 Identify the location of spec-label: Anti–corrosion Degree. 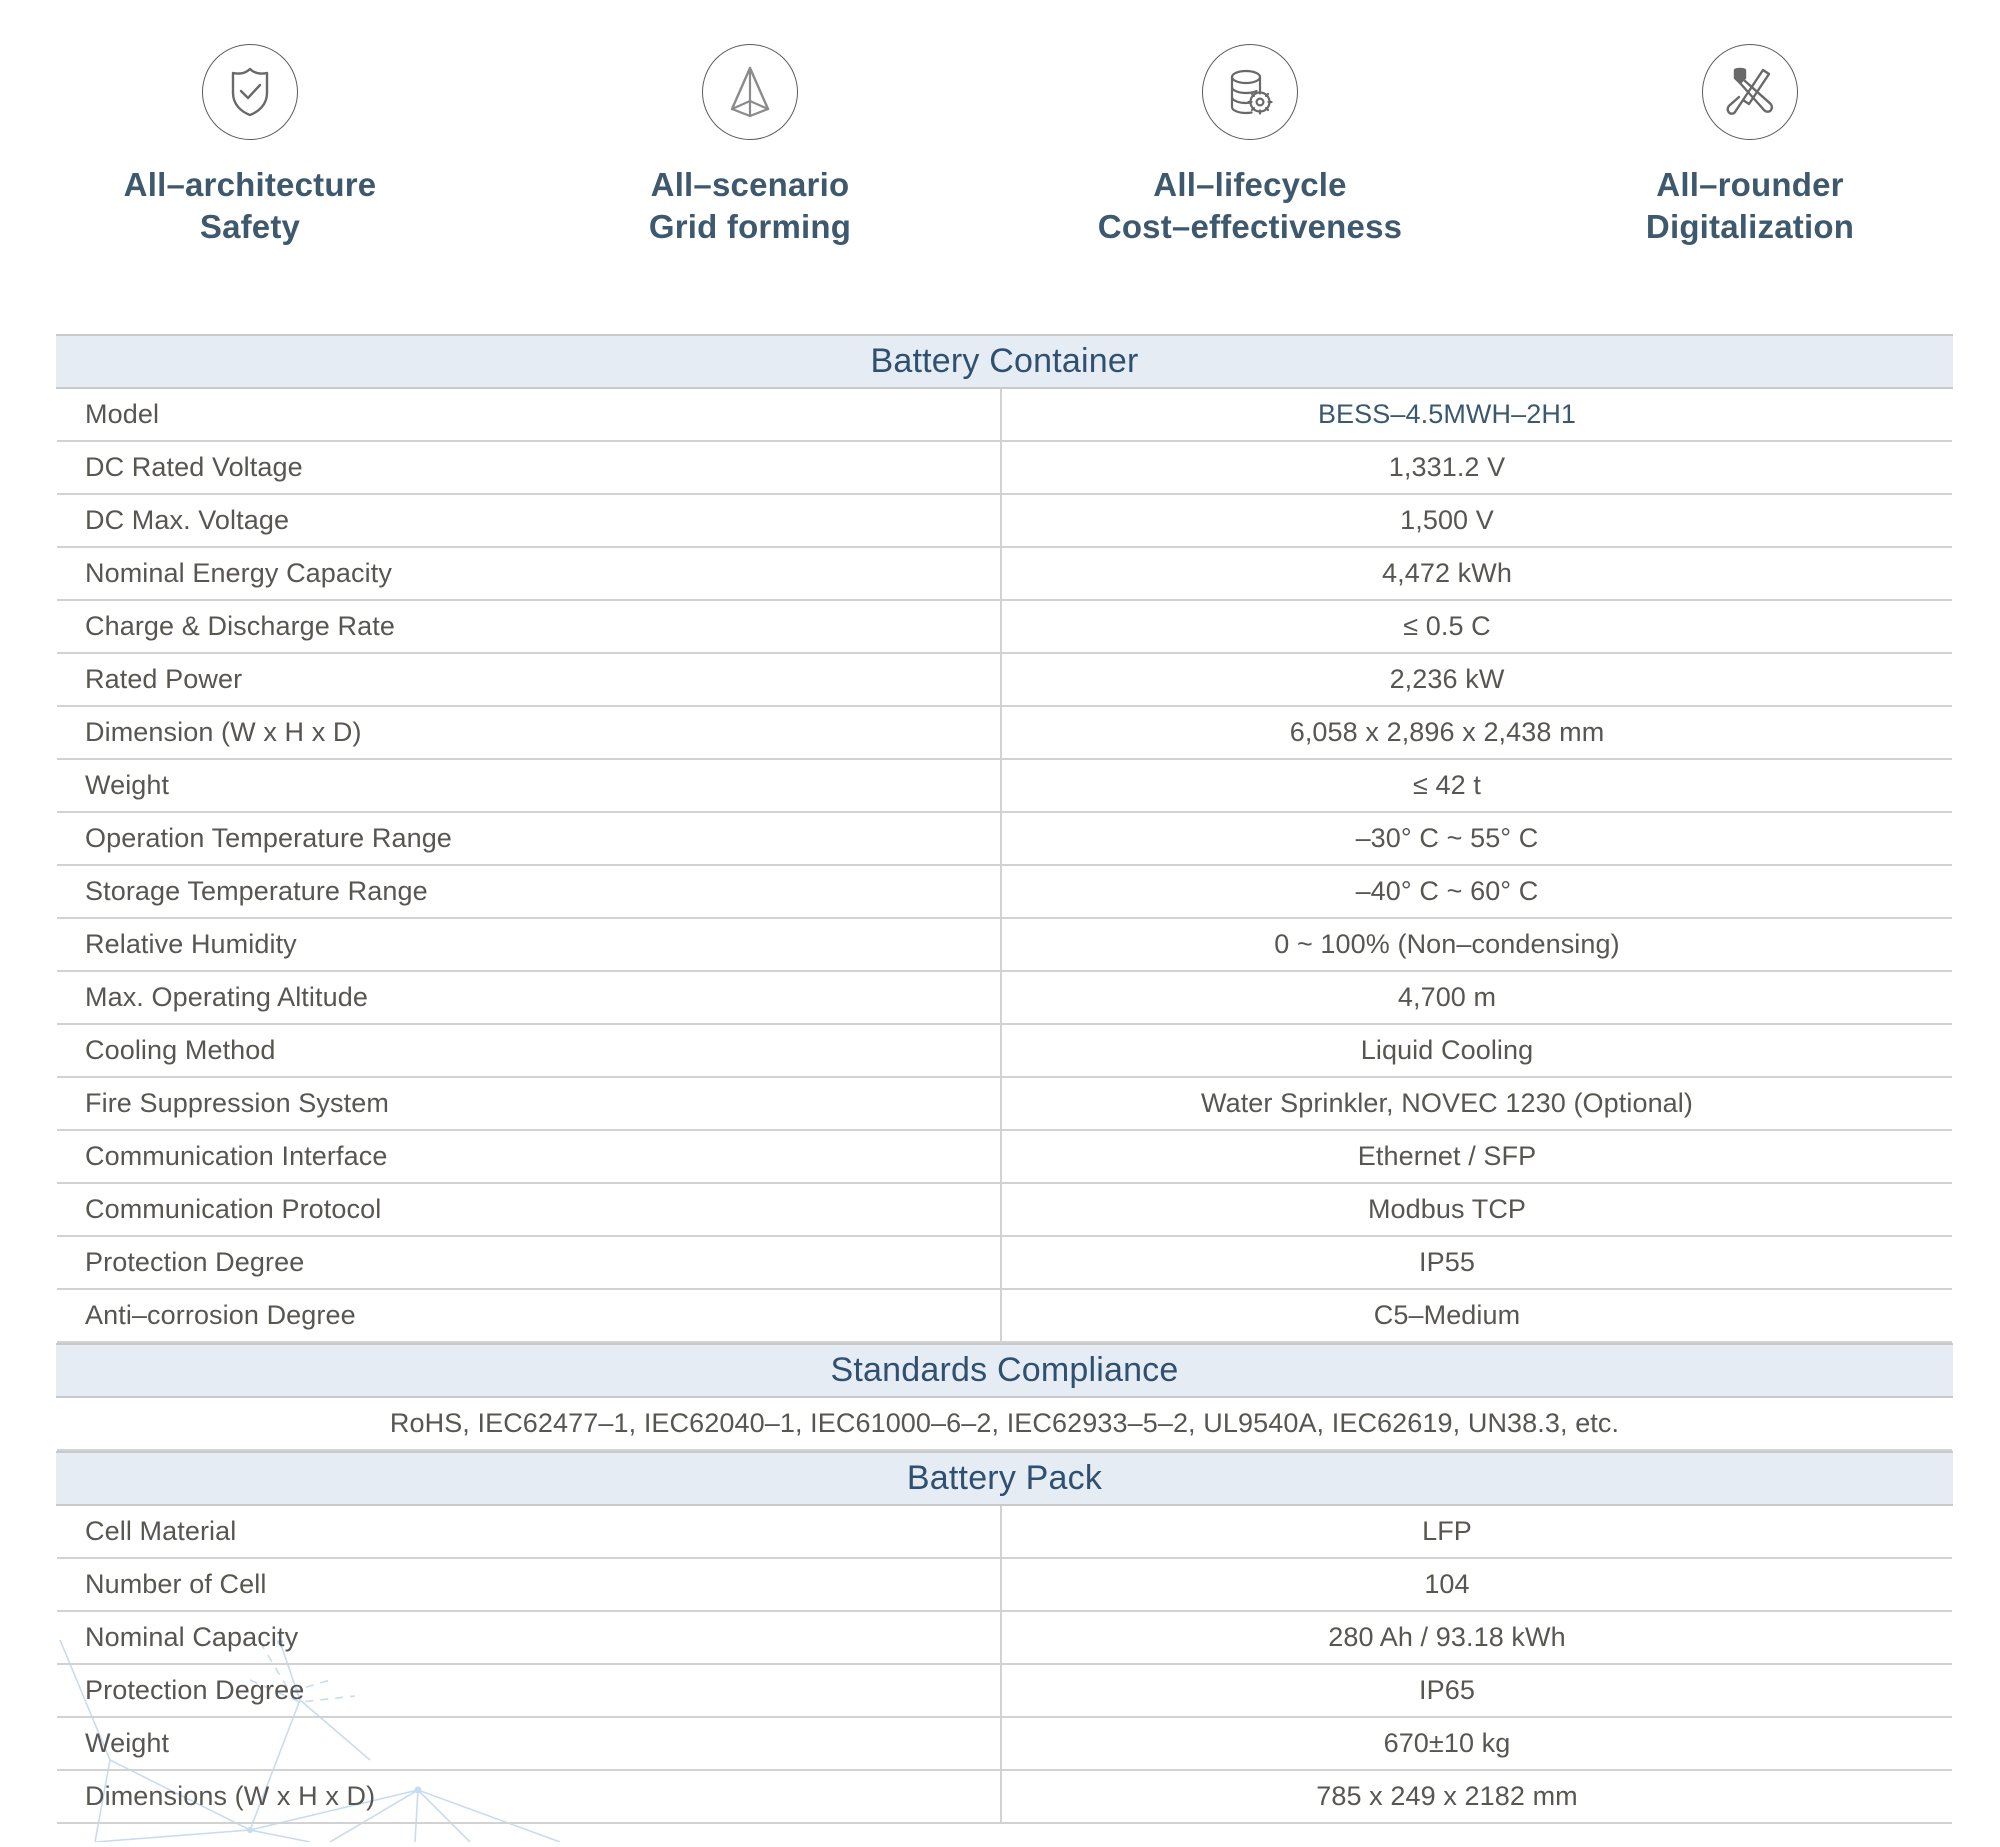
(529, 1315).